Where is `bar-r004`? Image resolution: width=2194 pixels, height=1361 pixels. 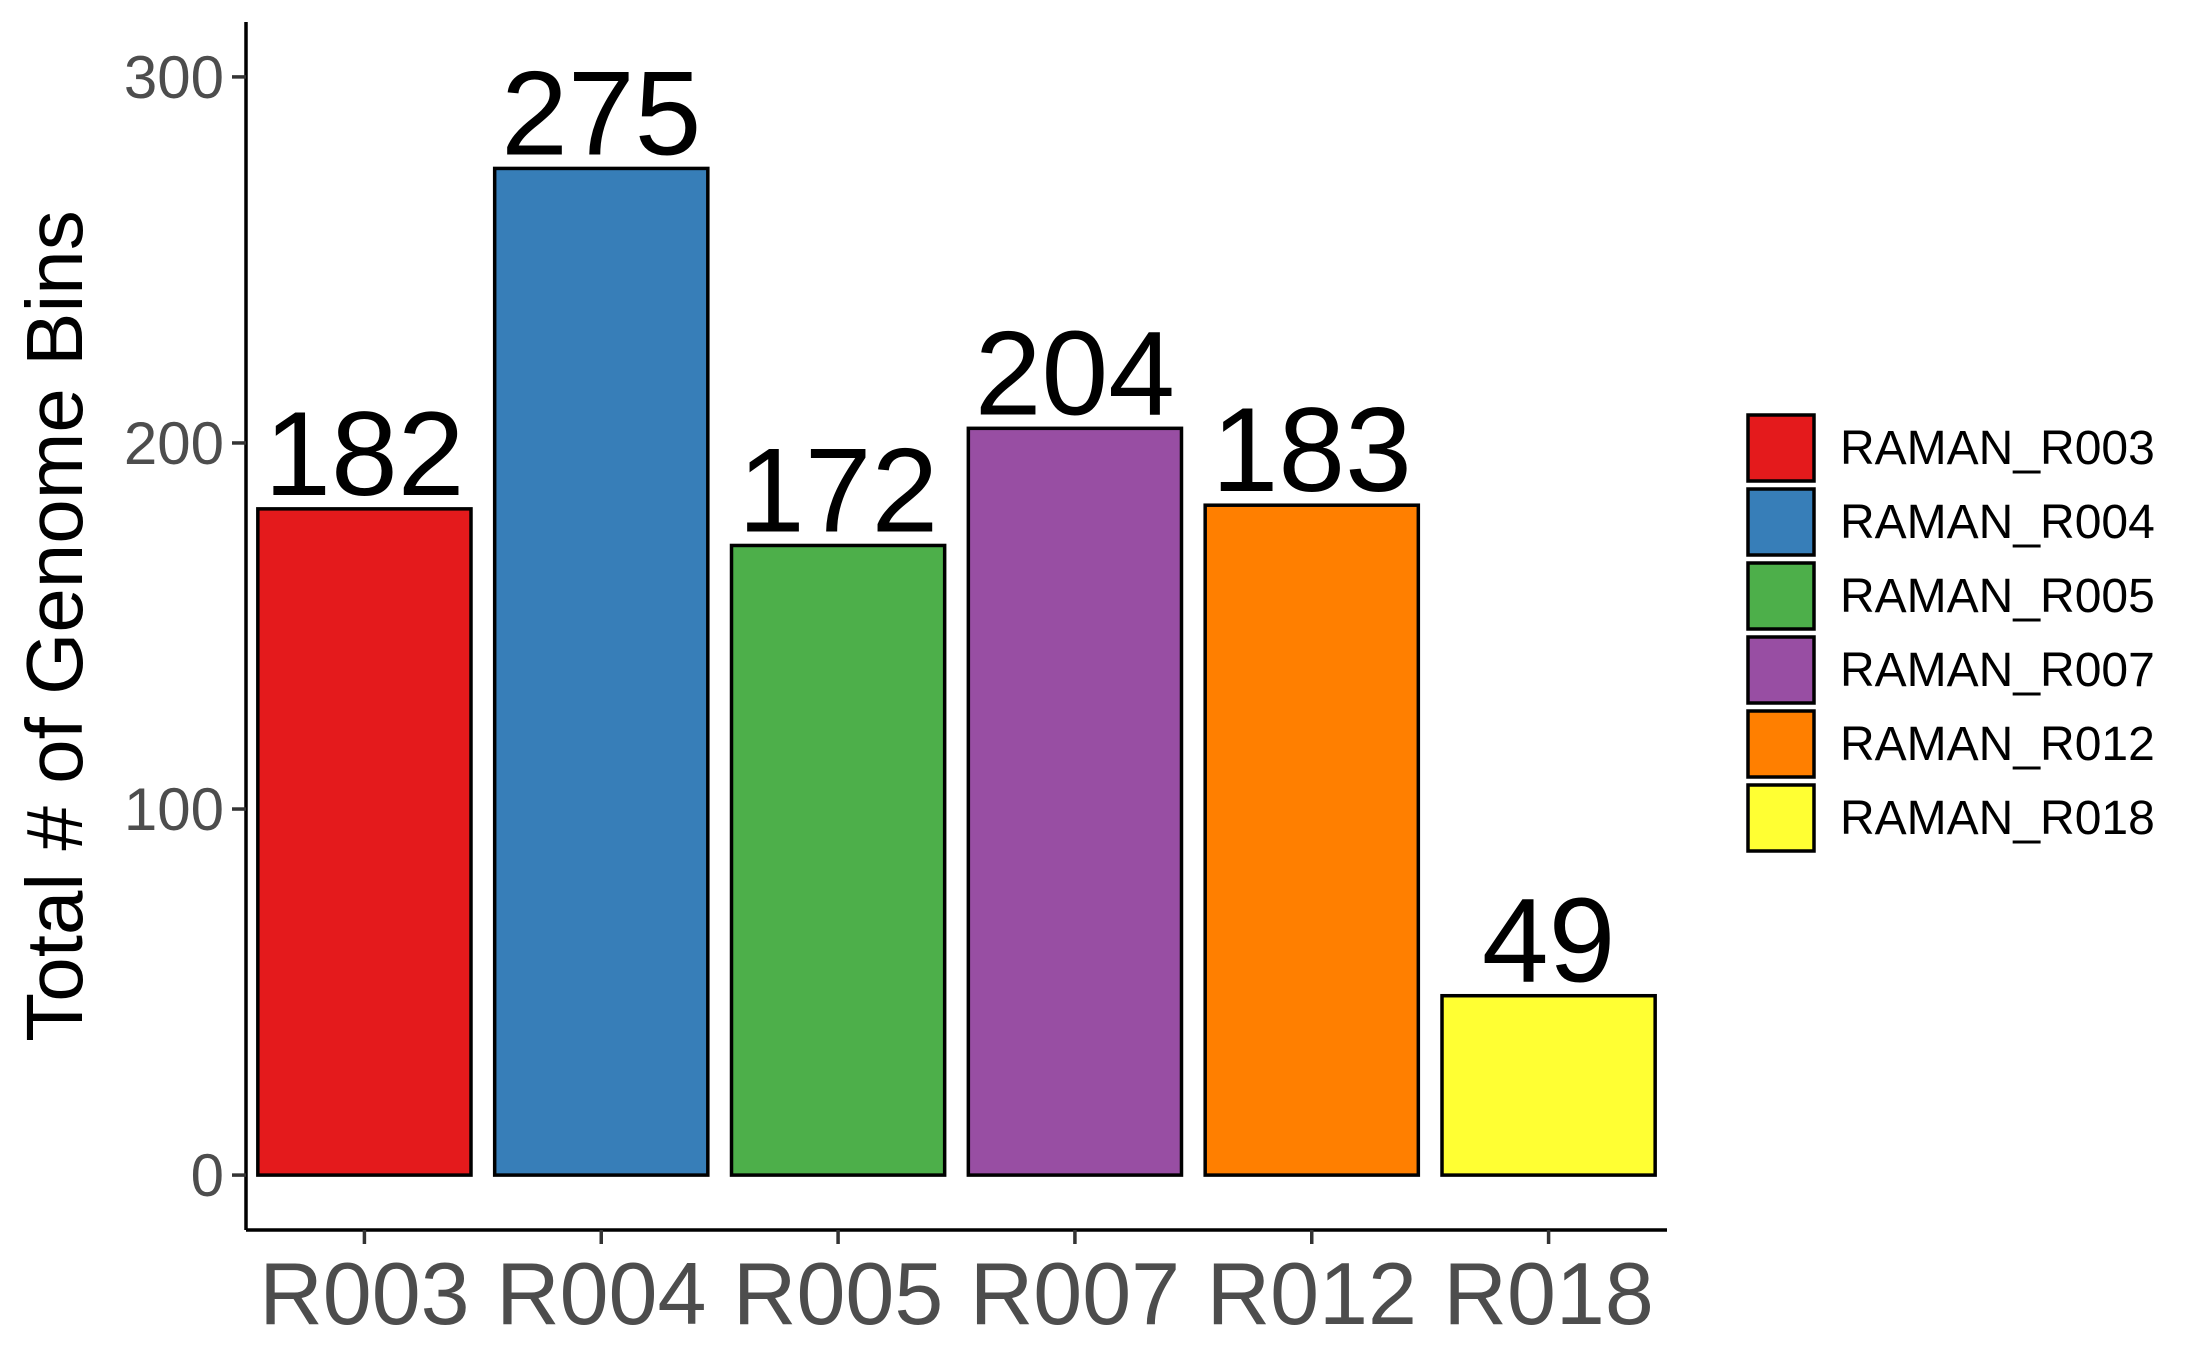 bar-r004 is located at coordinates (601, 671).